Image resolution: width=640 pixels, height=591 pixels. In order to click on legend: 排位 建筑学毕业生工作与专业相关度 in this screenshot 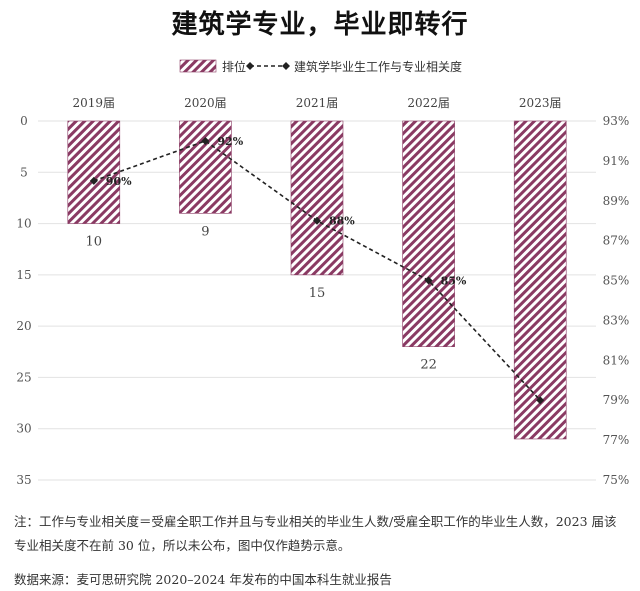, I will do `click(320, 66)`.